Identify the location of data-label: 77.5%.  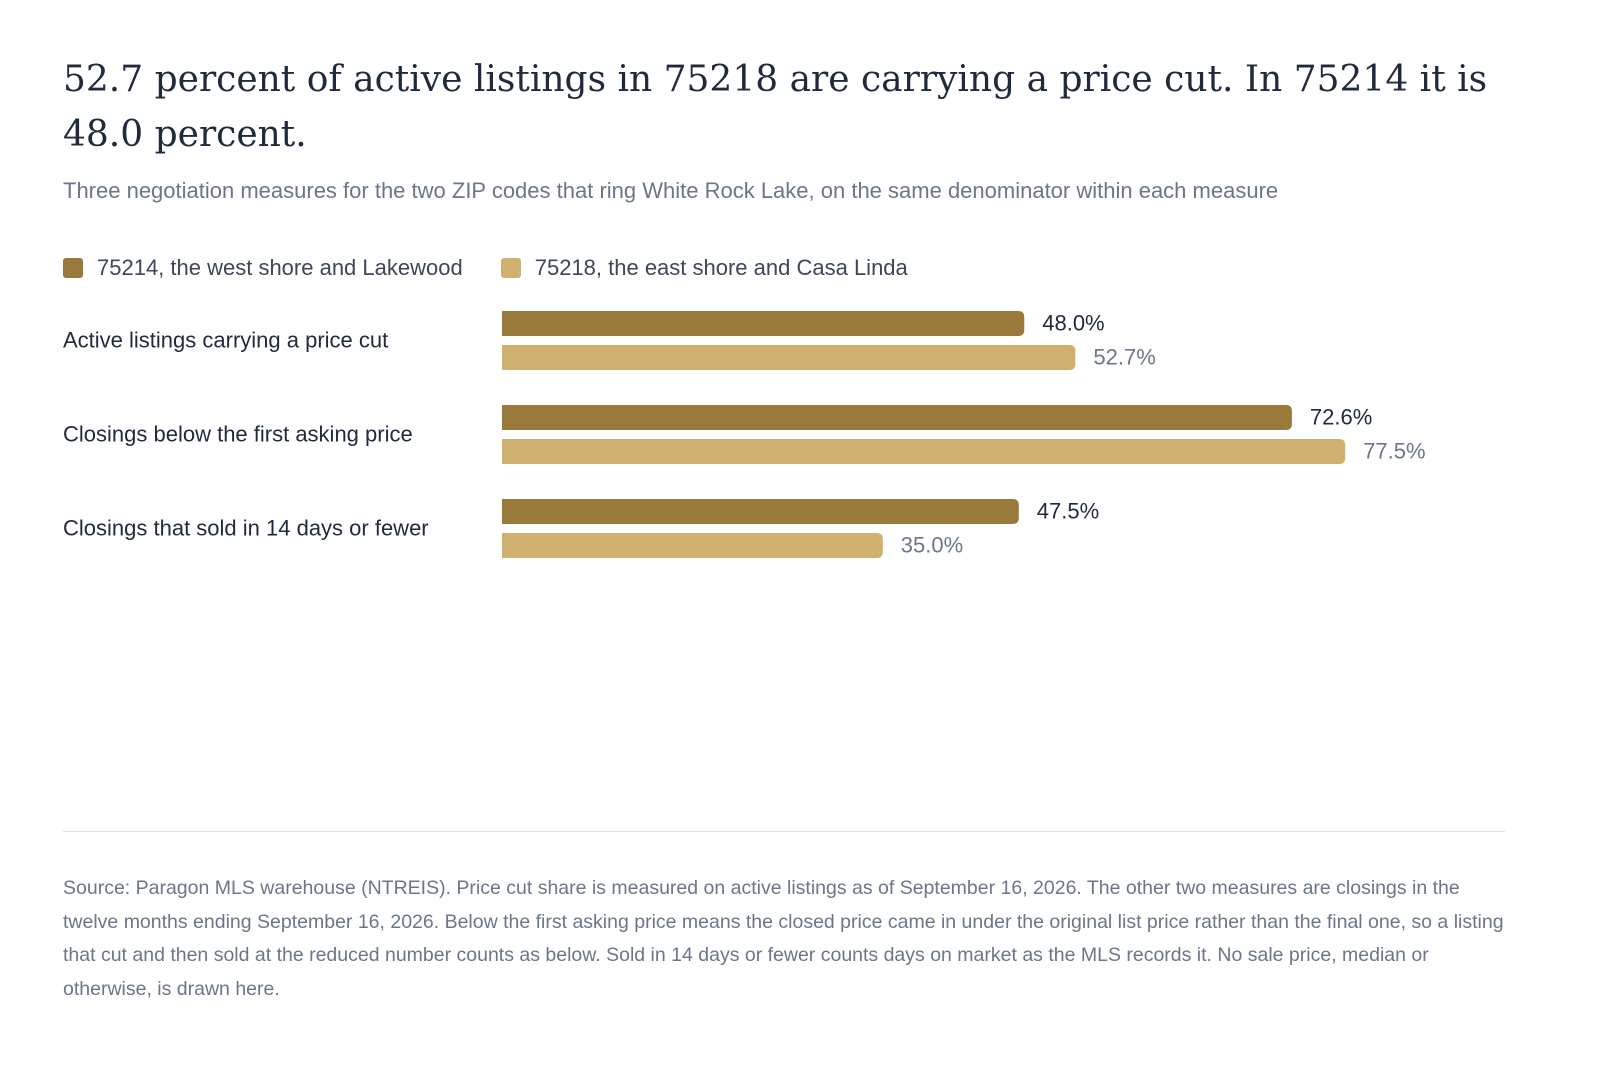
(1394, 451).